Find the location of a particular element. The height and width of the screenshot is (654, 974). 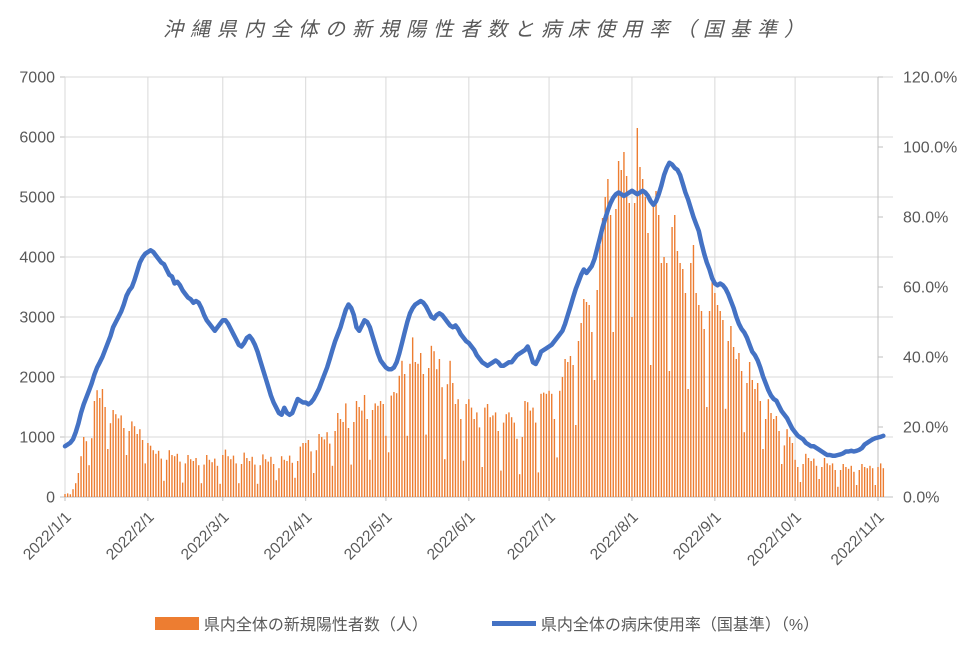

x-axis-tick-label: 2022/6/1 is located at coordinates (451, 536).